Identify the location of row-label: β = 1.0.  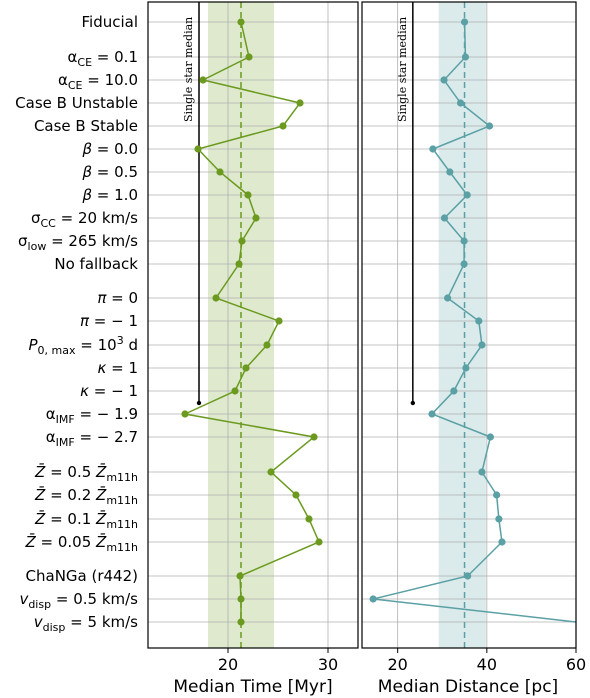
(109, 195).